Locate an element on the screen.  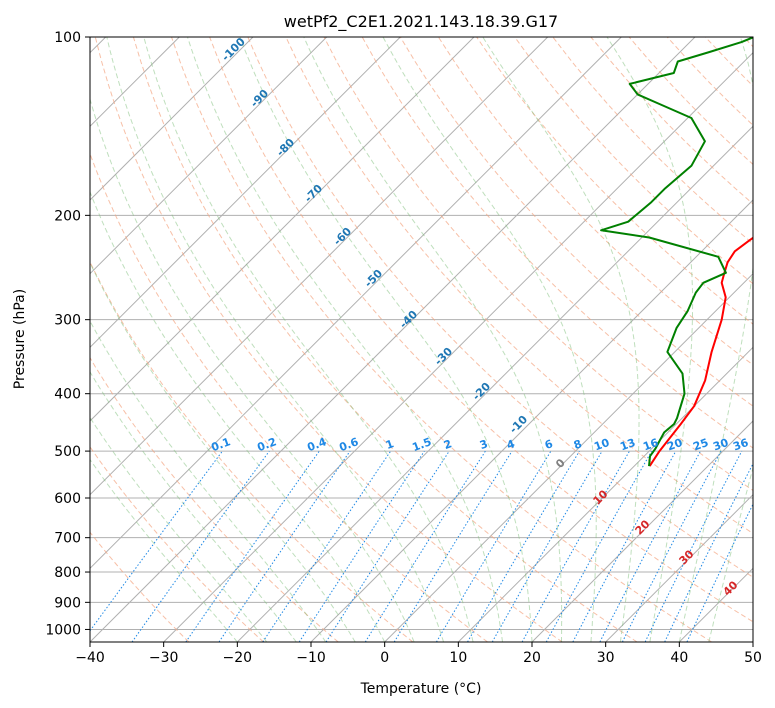
x-tick-label: 30 is located at coordinates (606, 658).